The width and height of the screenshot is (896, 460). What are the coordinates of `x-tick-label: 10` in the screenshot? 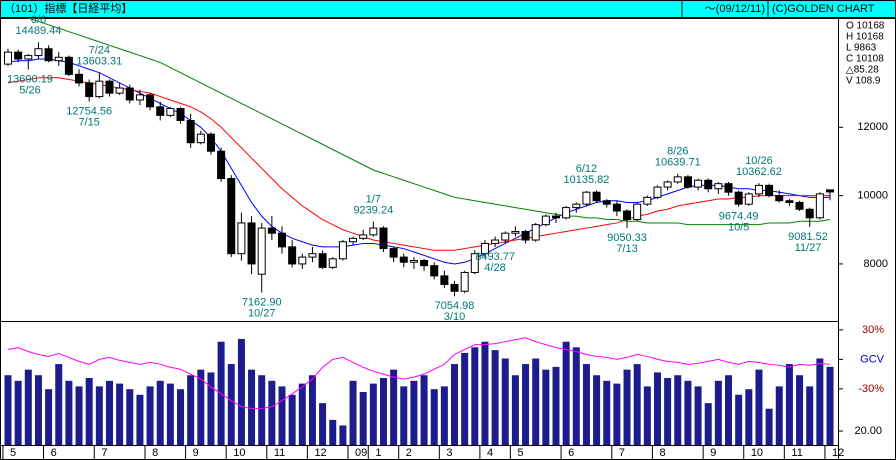 It's located at (239, 453).